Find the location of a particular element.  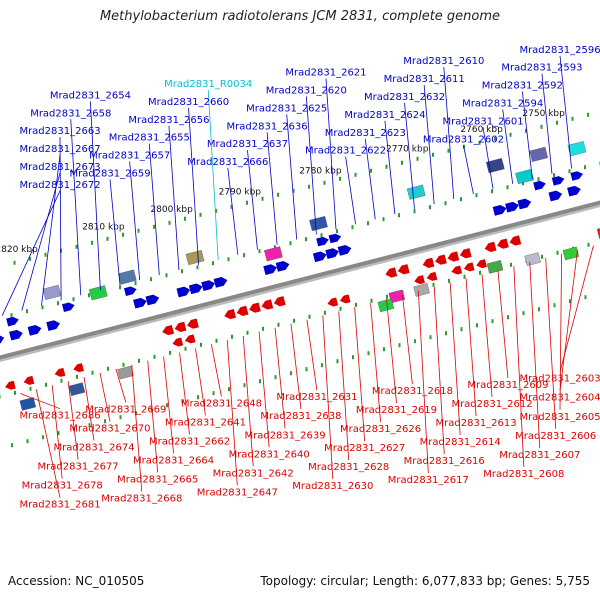

gene-label-bottom: Mrad2831_2617 is located at coordinates (428, 480).